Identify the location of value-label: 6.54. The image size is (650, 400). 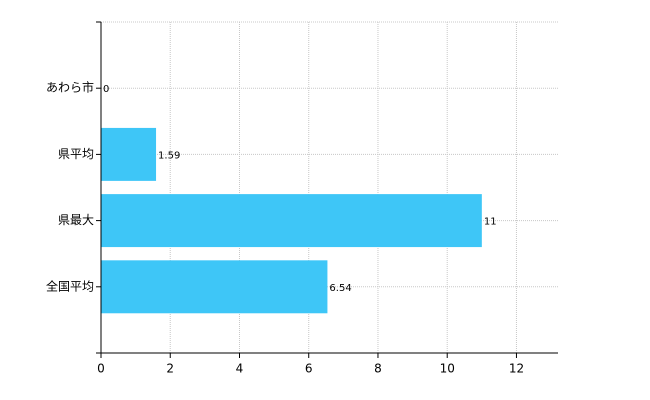
(340, 288).